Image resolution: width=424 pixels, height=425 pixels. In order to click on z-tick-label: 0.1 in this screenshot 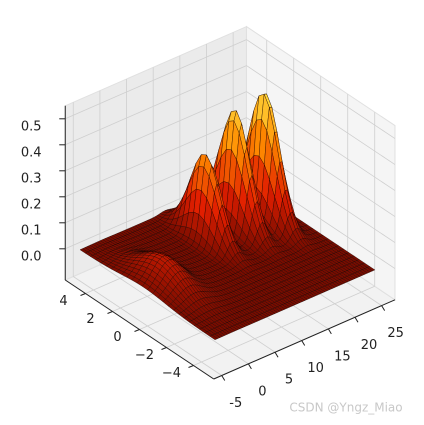, I will do `click(31, 230)`.